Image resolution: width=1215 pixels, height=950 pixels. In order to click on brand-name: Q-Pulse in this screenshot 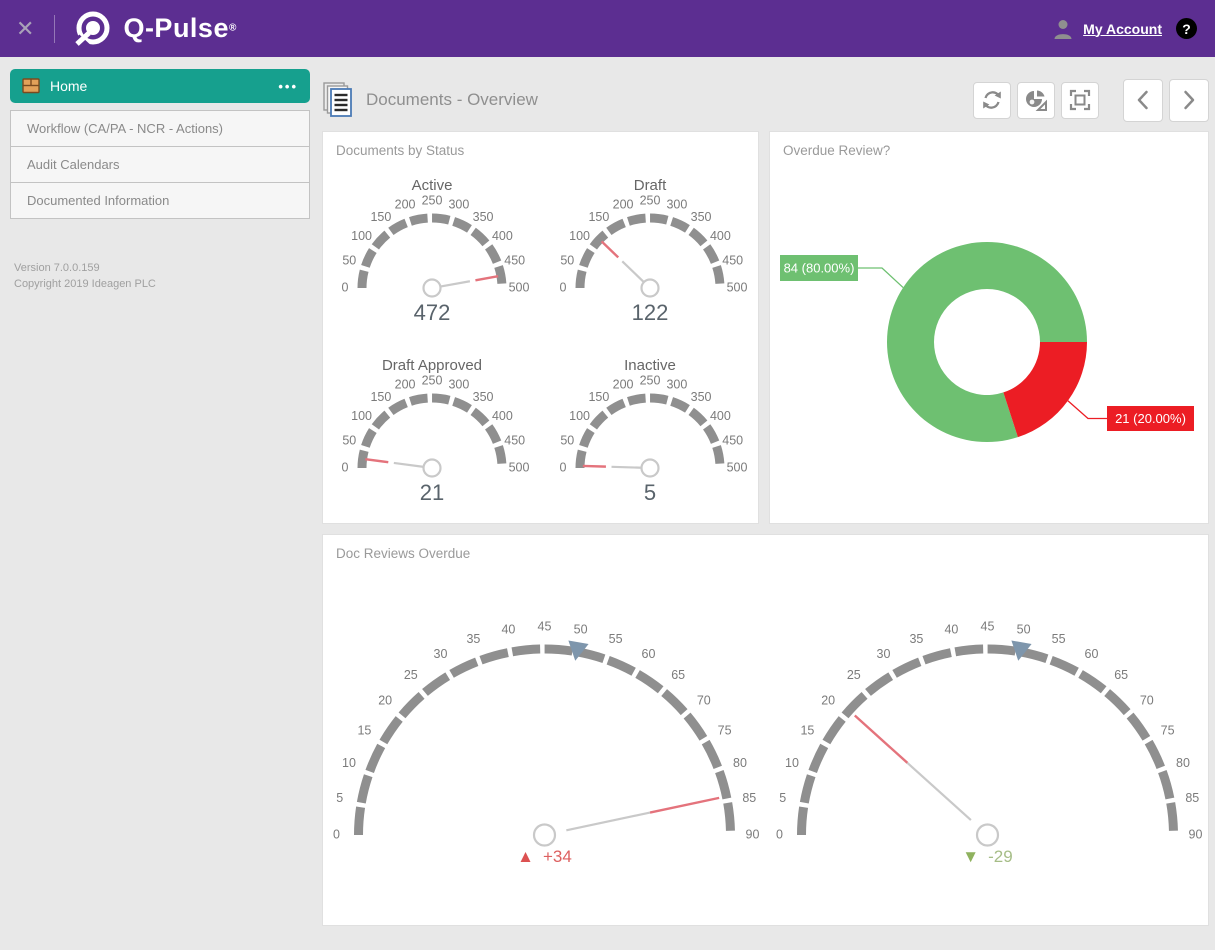, I will do `click(176, 28)`.